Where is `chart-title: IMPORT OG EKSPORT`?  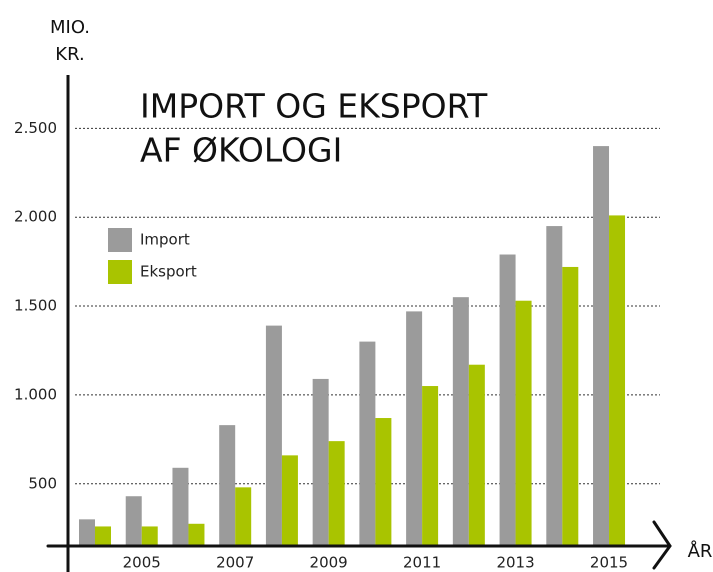
chart-title: IMPORT OG EKSPORT is located at coordinates (314, 106).